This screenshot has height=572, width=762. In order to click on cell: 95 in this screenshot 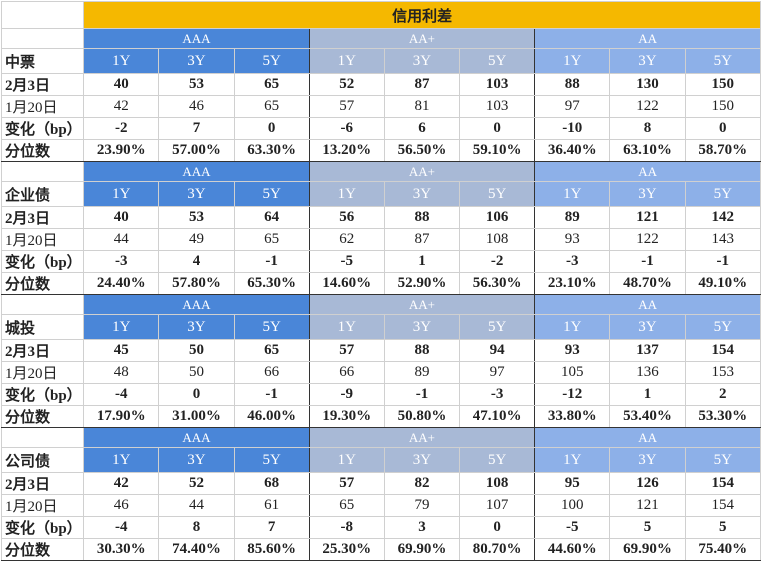, I will do `click(572, 483)`.